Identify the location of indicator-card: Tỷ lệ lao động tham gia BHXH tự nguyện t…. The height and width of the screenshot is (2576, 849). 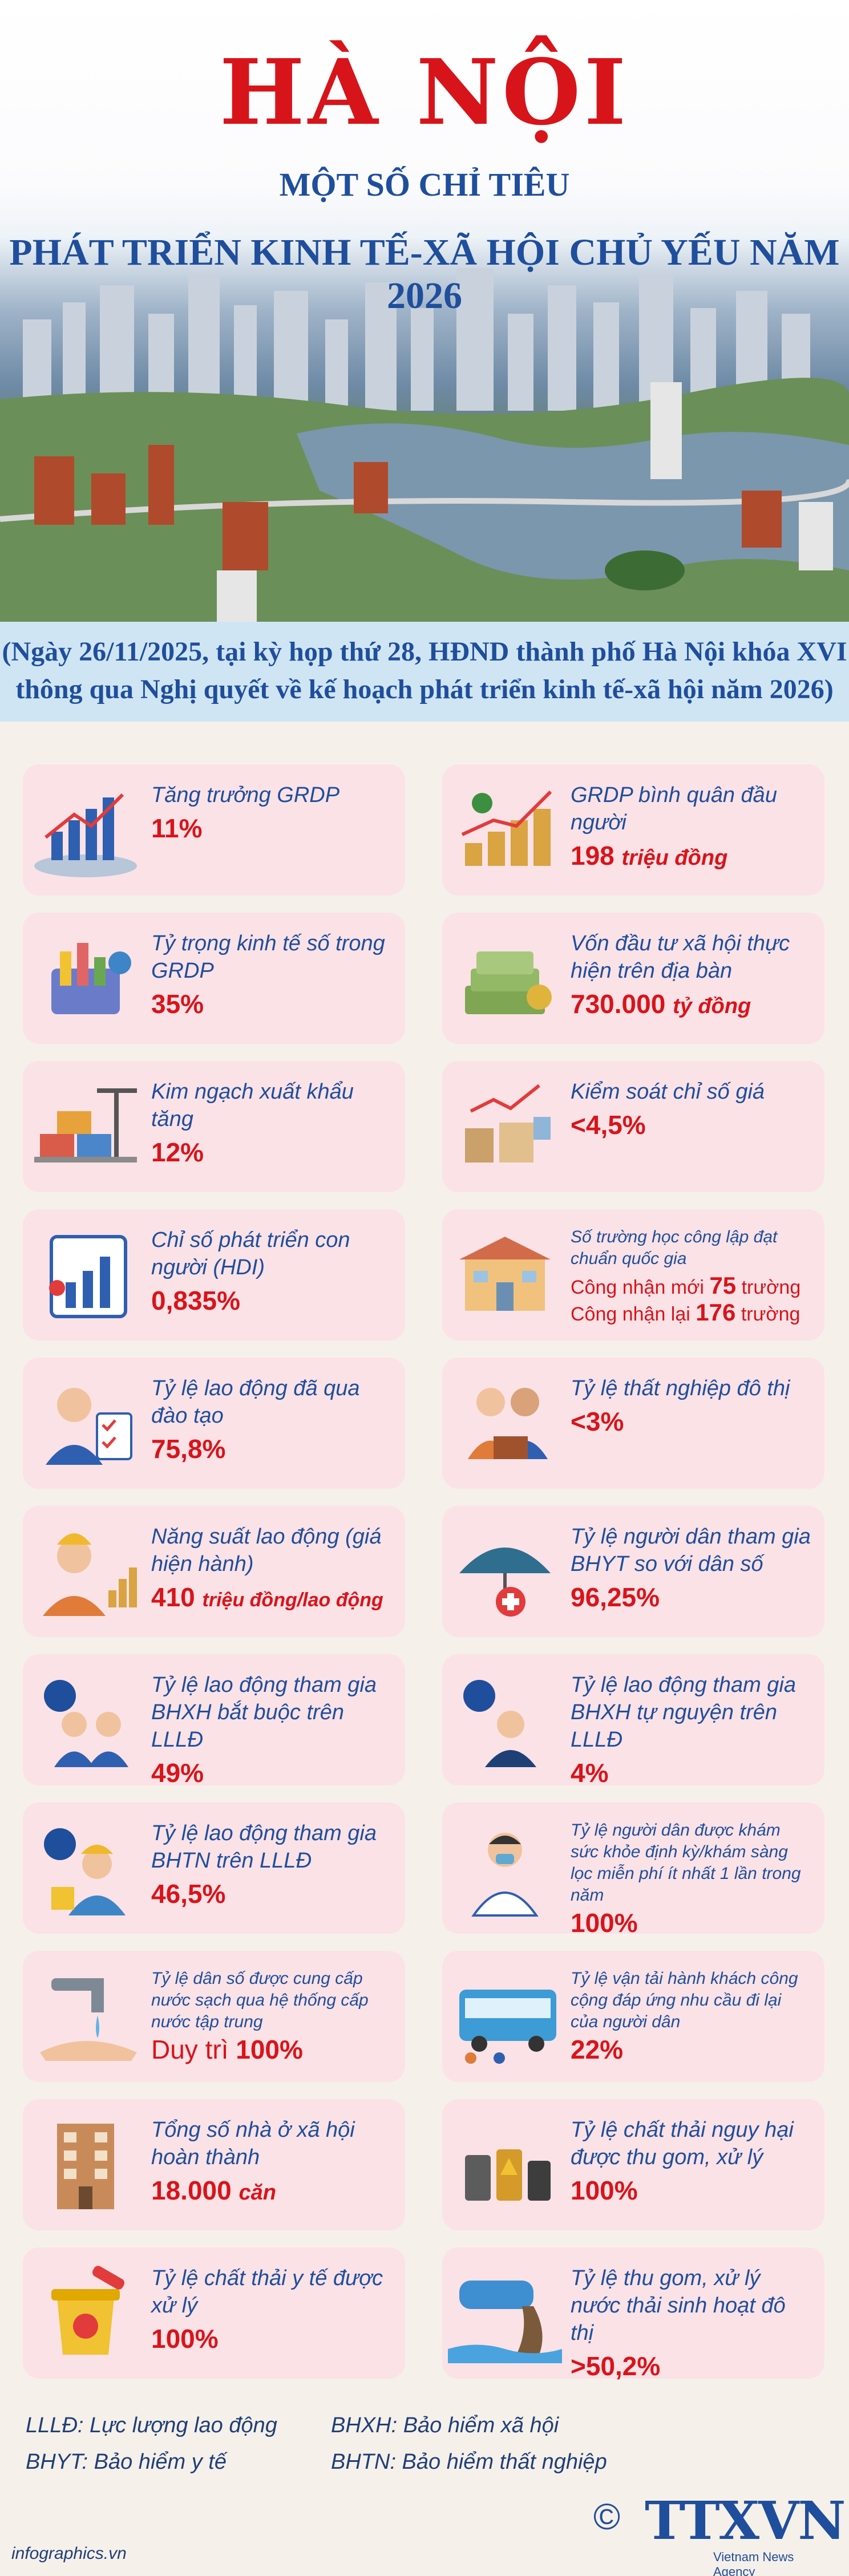
(633, 1721).